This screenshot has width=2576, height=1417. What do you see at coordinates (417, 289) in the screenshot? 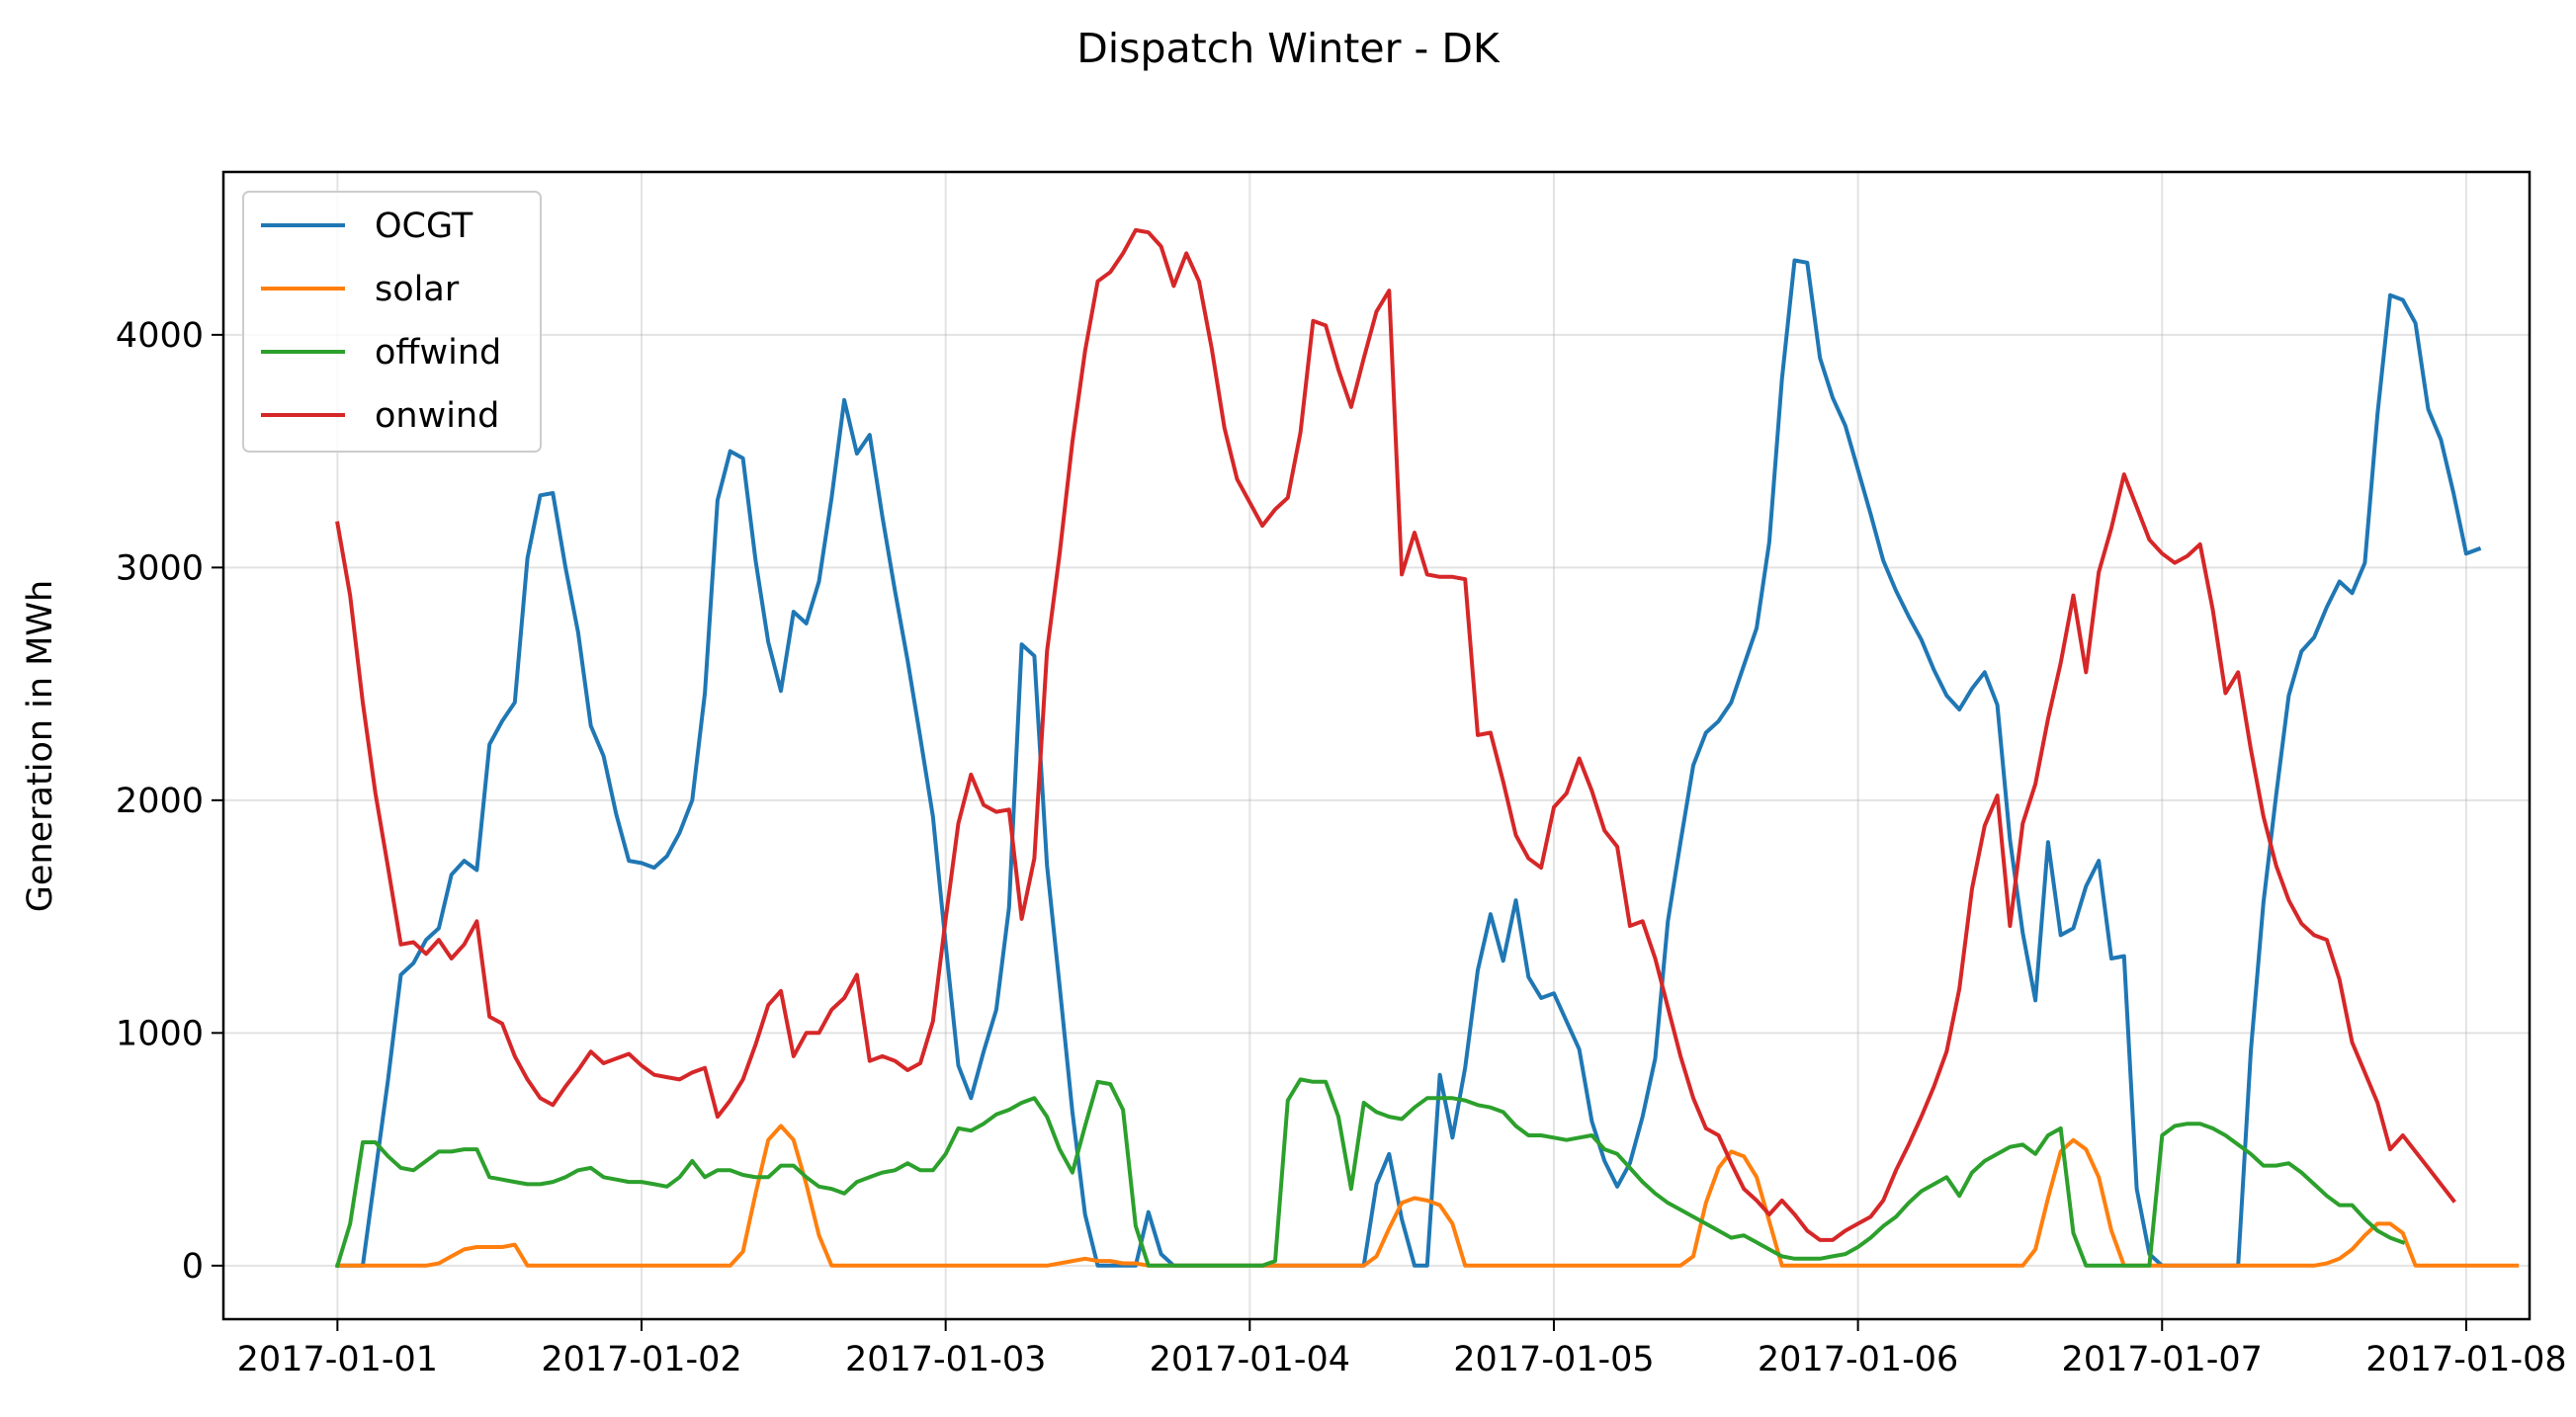
I see `legend-label-solar: solar` at bounding box center [417, 289].